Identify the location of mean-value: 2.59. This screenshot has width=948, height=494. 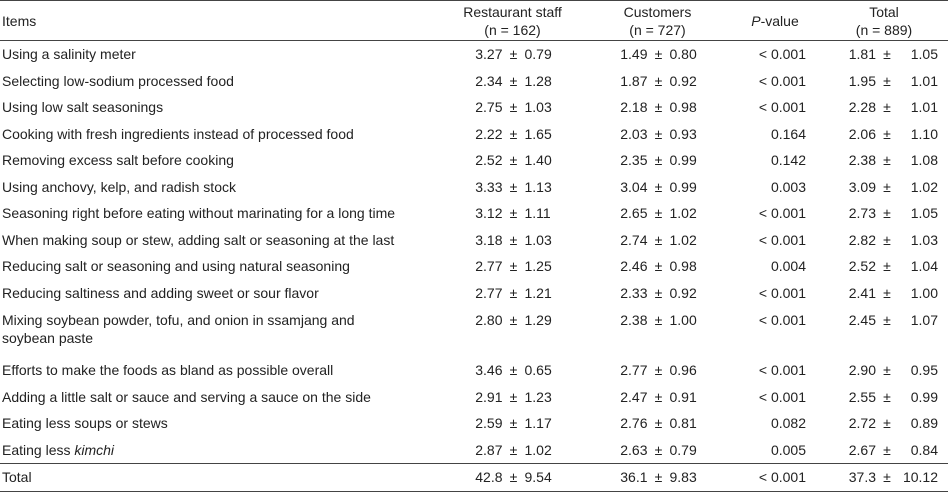
(489, 423).